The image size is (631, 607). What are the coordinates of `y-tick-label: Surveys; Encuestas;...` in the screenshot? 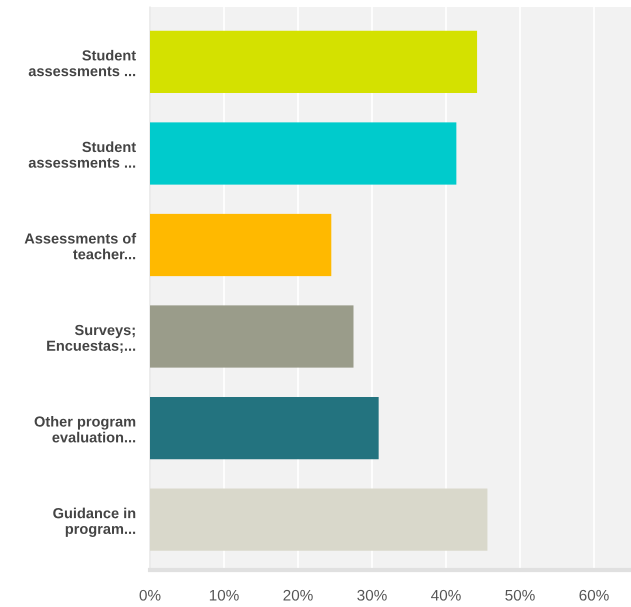 It's located at (91, 339).